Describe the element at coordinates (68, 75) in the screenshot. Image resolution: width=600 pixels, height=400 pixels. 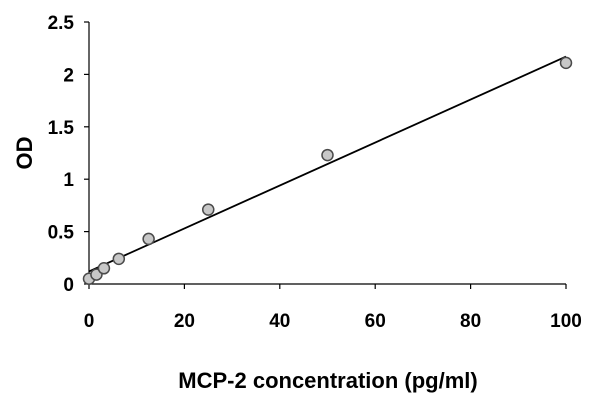
I see `y-tick-label: 2` at that location.